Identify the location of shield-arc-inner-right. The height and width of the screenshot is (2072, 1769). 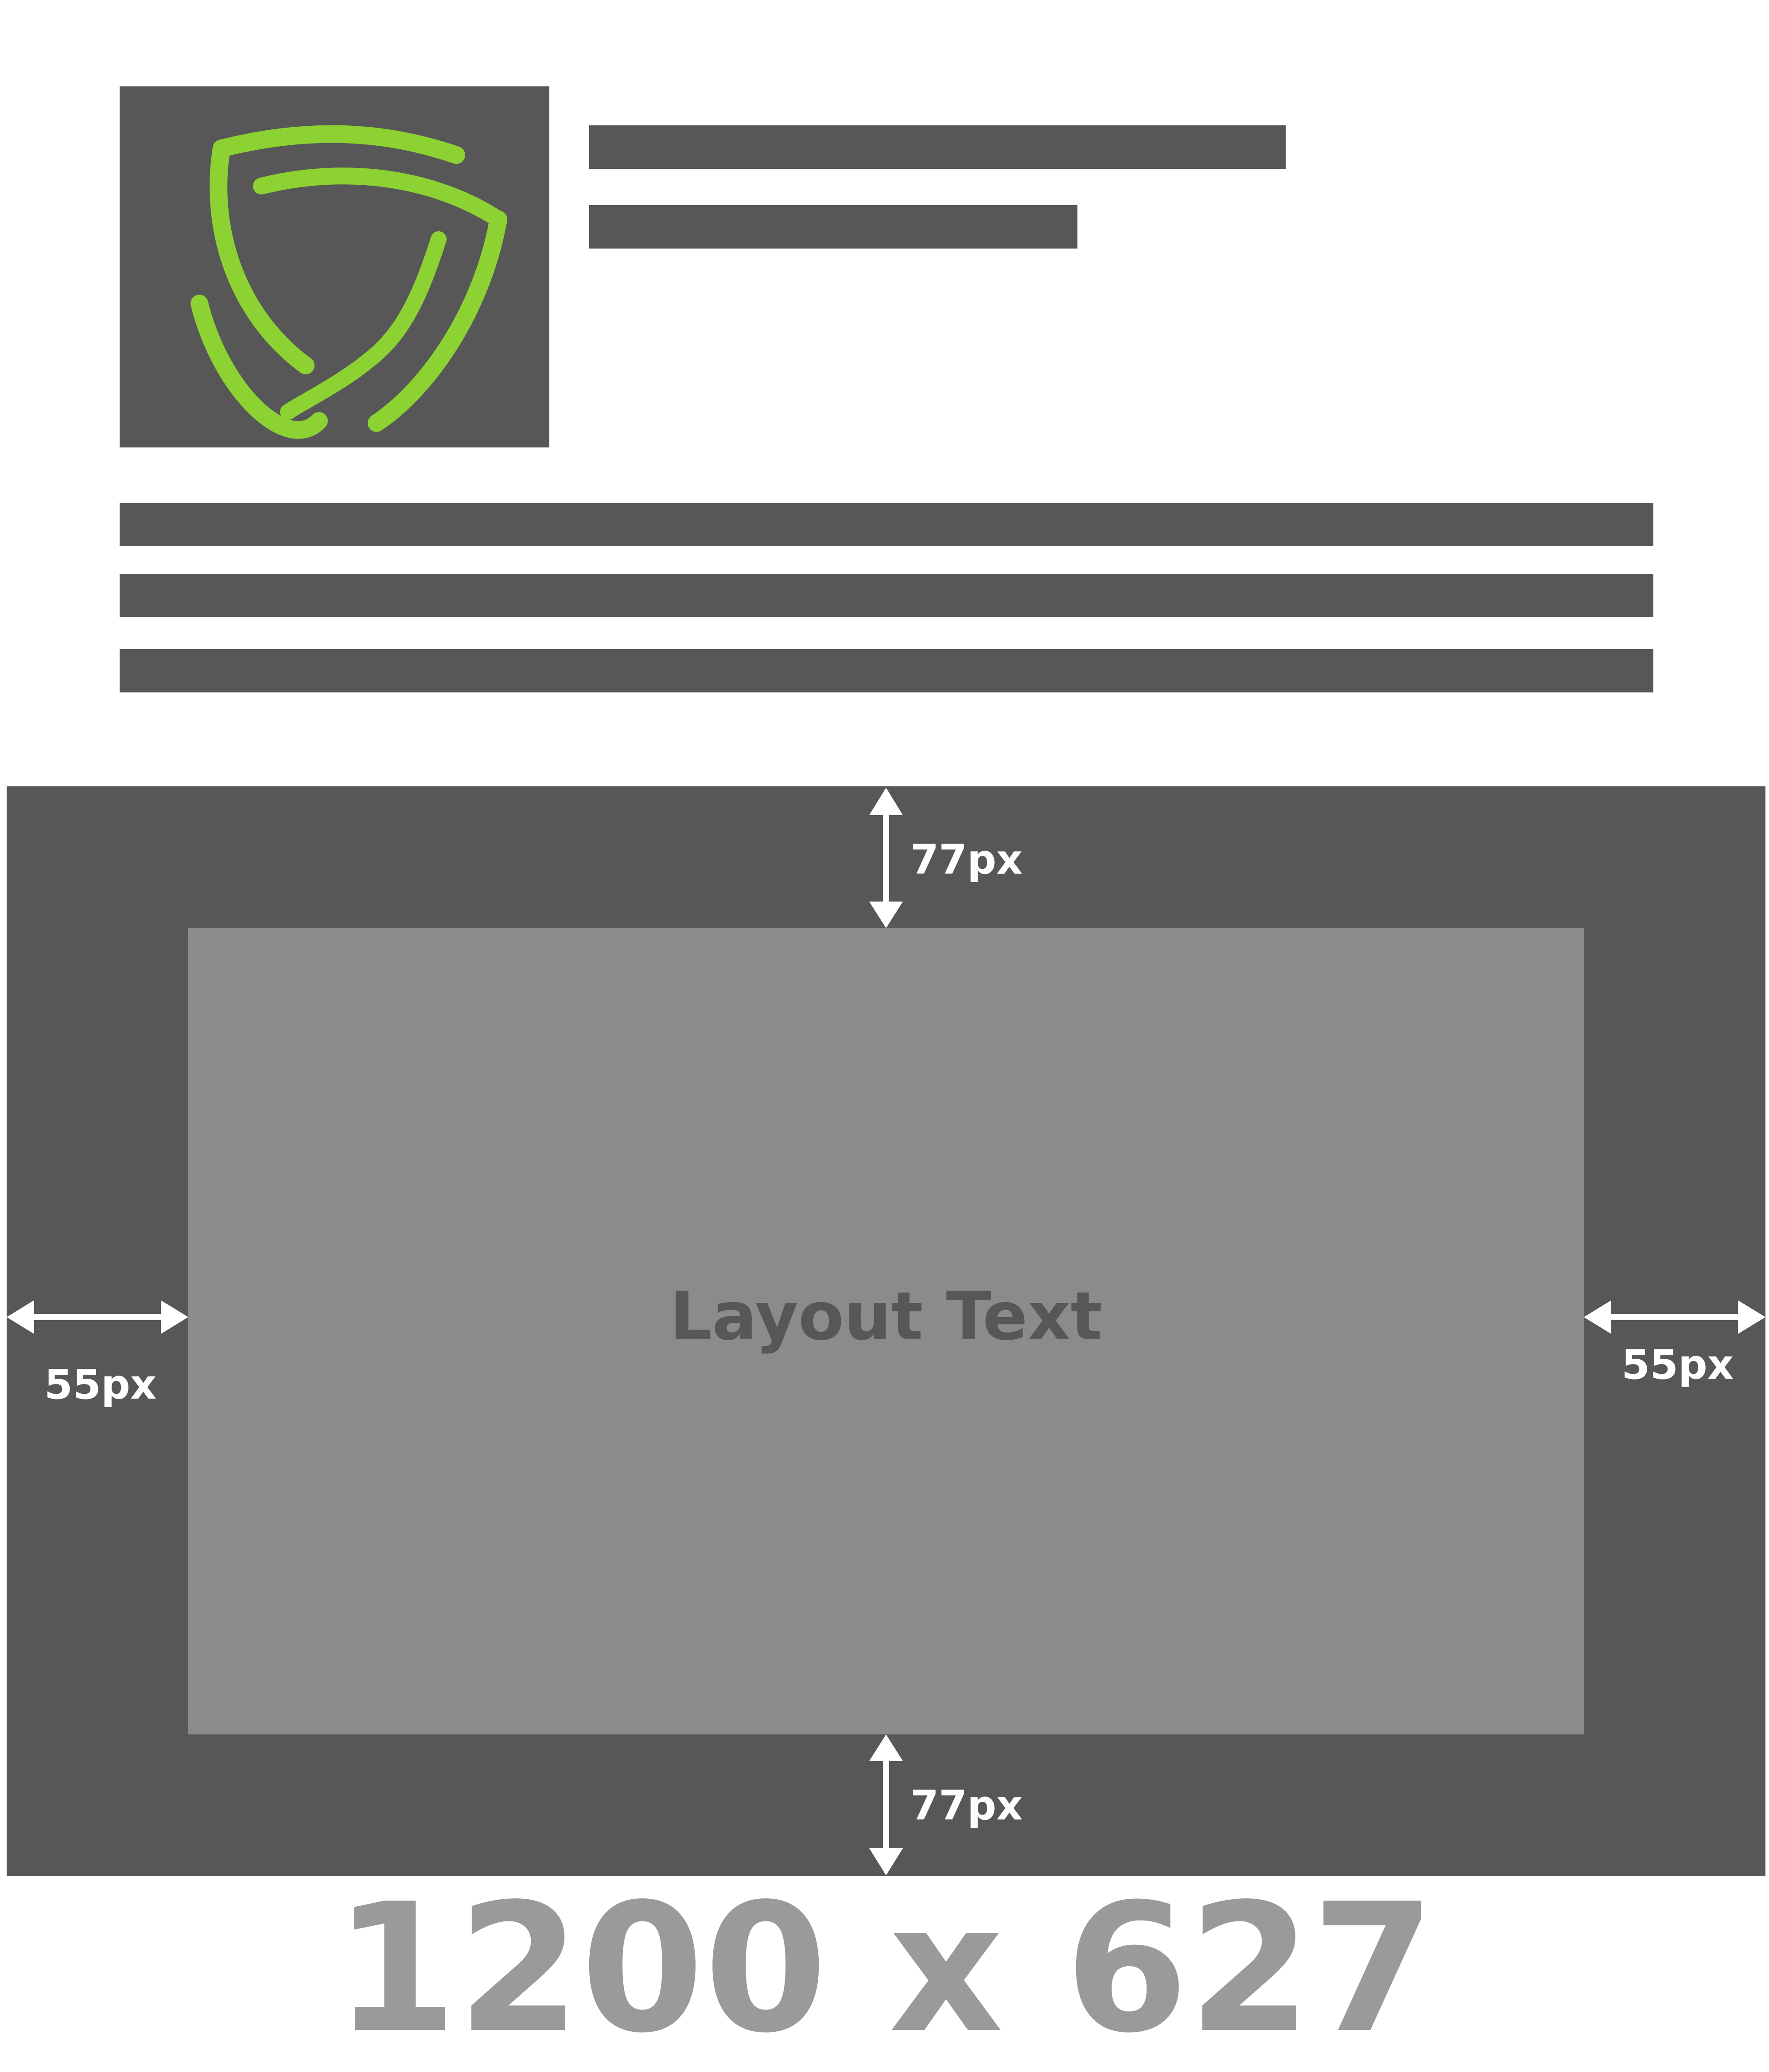
(363, 325).